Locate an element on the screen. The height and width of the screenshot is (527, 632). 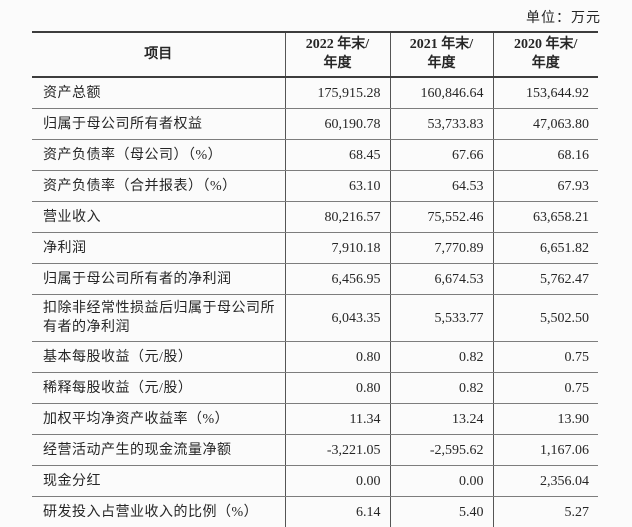
table-row: 资产负债率（母公司）（%） 68.45 67.66 68.16 is located at coordinates (315, 155).